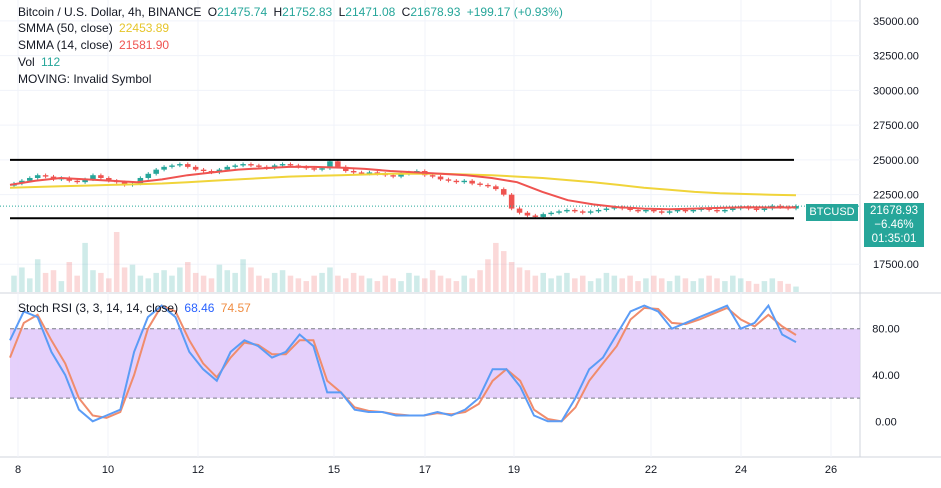 Image resolution: width=941 pixels, height=488 pixels. Describe the element at coordinates (403, 188) in the screenshot. I see `smma14-line` at that location.